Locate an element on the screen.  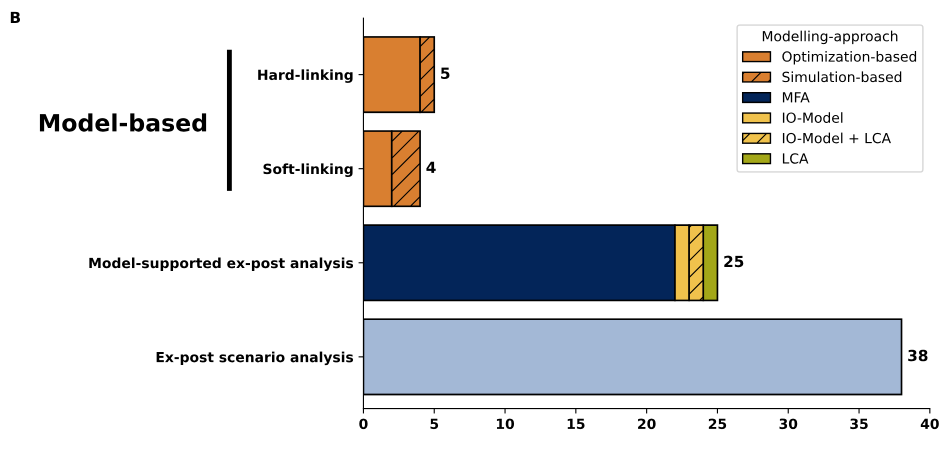
text: B is located at coordinates (15, 17).